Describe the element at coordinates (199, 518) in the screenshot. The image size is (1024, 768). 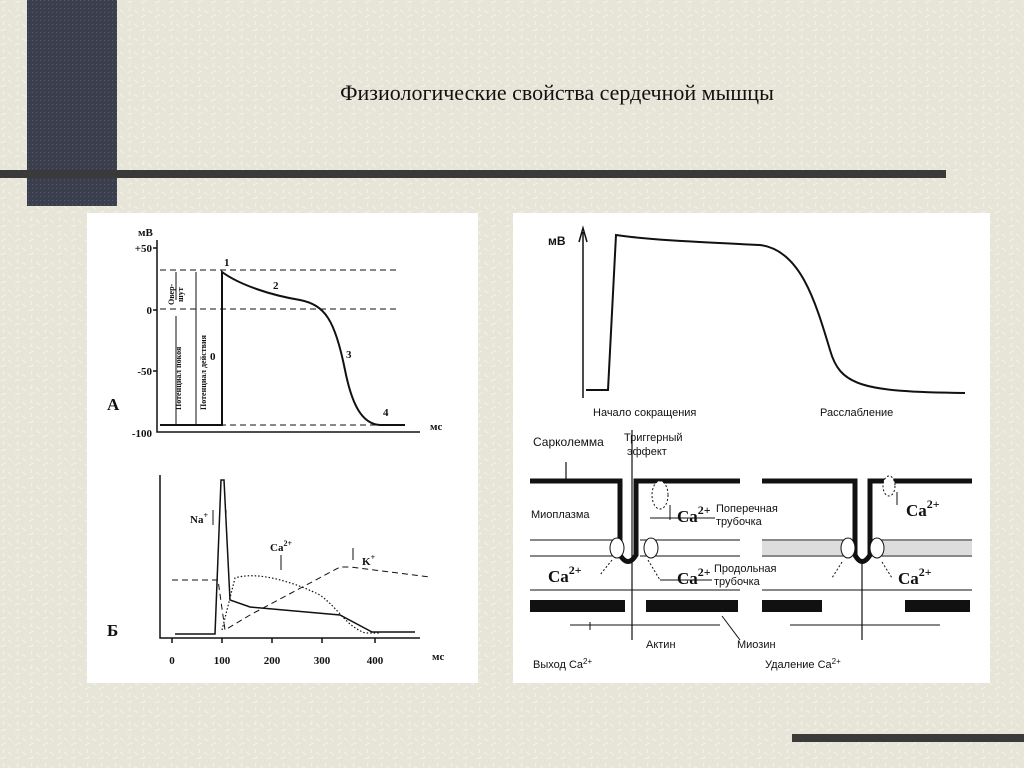
I see `na-label: Na+` at that location.